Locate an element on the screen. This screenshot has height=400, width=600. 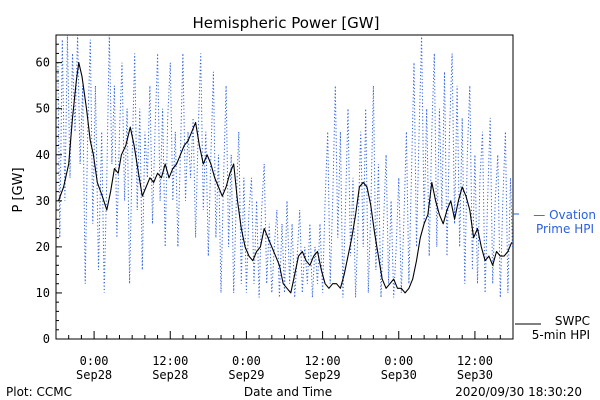
y-tick-label: 60 is located at coordinates (43, 63).